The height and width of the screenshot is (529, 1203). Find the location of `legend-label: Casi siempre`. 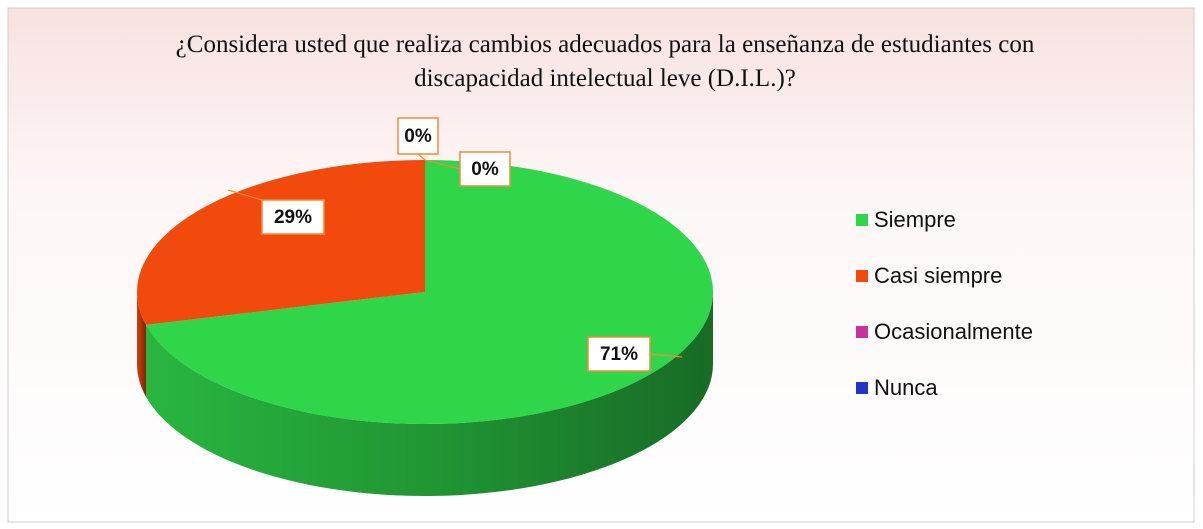

legend-label: Casi siempre is located at coordinates (938, 275).